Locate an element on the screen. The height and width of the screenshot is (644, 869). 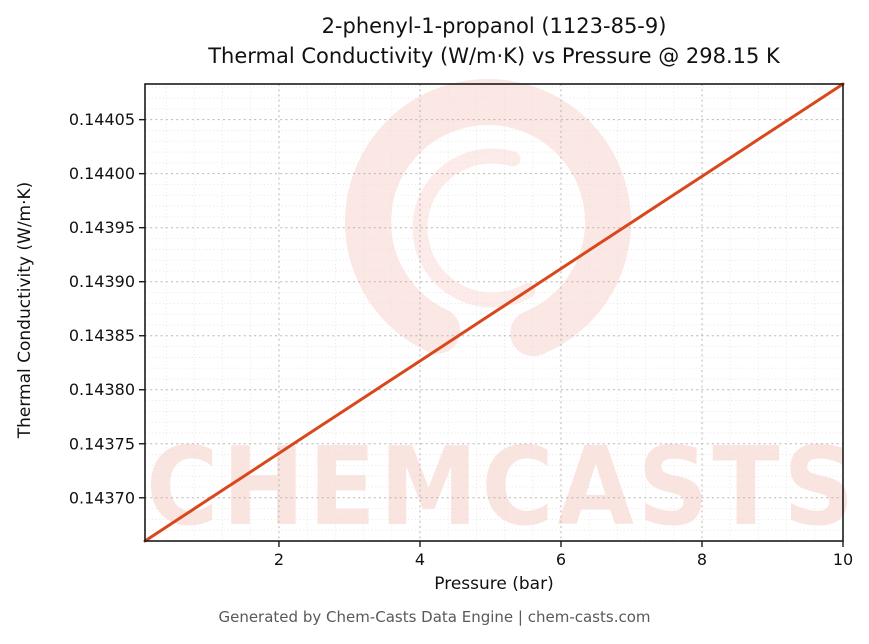
x-tick-label: 8 is located at coordinates (702, 559).